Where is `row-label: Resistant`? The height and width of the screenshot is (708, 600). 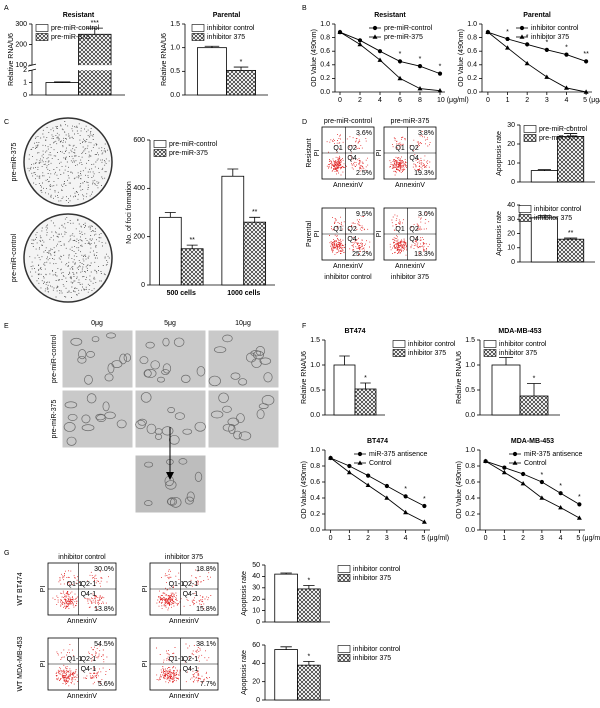 row-label: Resistant is located at coordinates (309, 152).